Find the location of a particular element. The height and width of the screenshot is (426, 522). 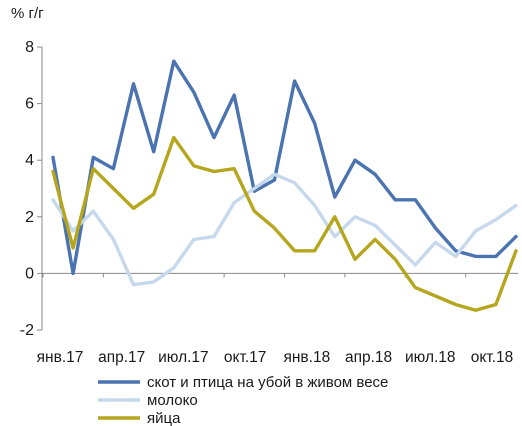

x-tick-label: июл.17 is located at coordinates (183, 357).